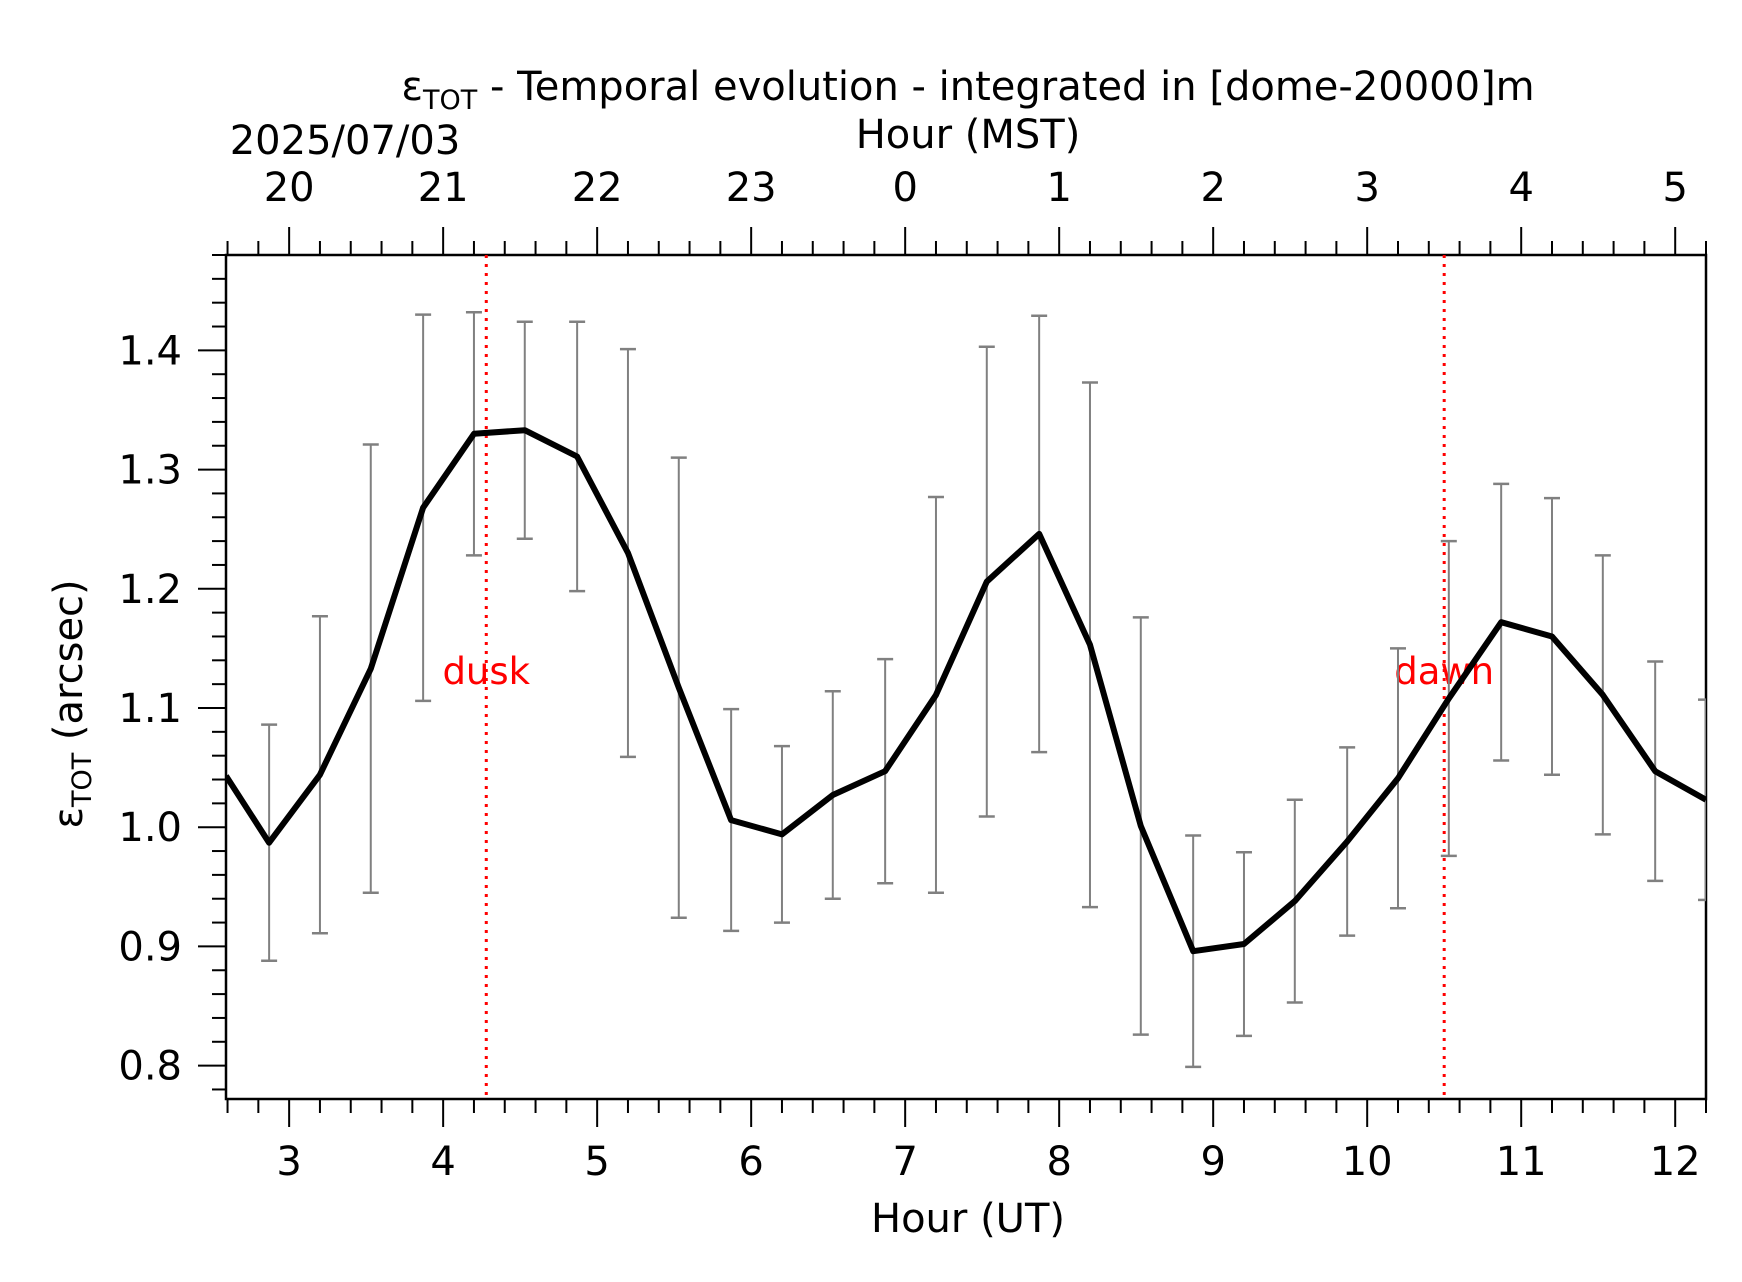  I want to click on y-axis-label: εTOT (arcsec), so click(72, 703).